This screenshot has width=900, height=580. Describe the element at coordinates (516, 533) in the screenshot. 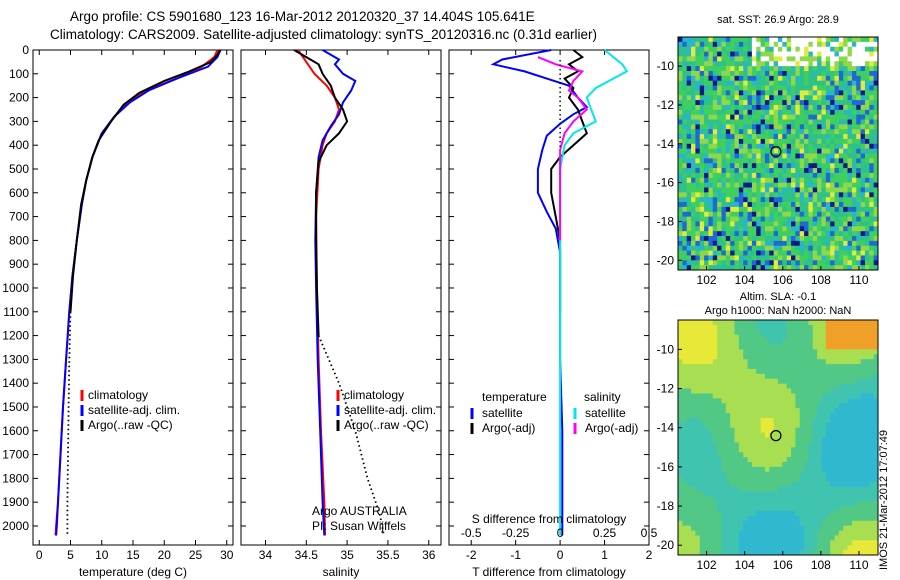

I see `salinity-diff-tick-label: -0.25` at that location.